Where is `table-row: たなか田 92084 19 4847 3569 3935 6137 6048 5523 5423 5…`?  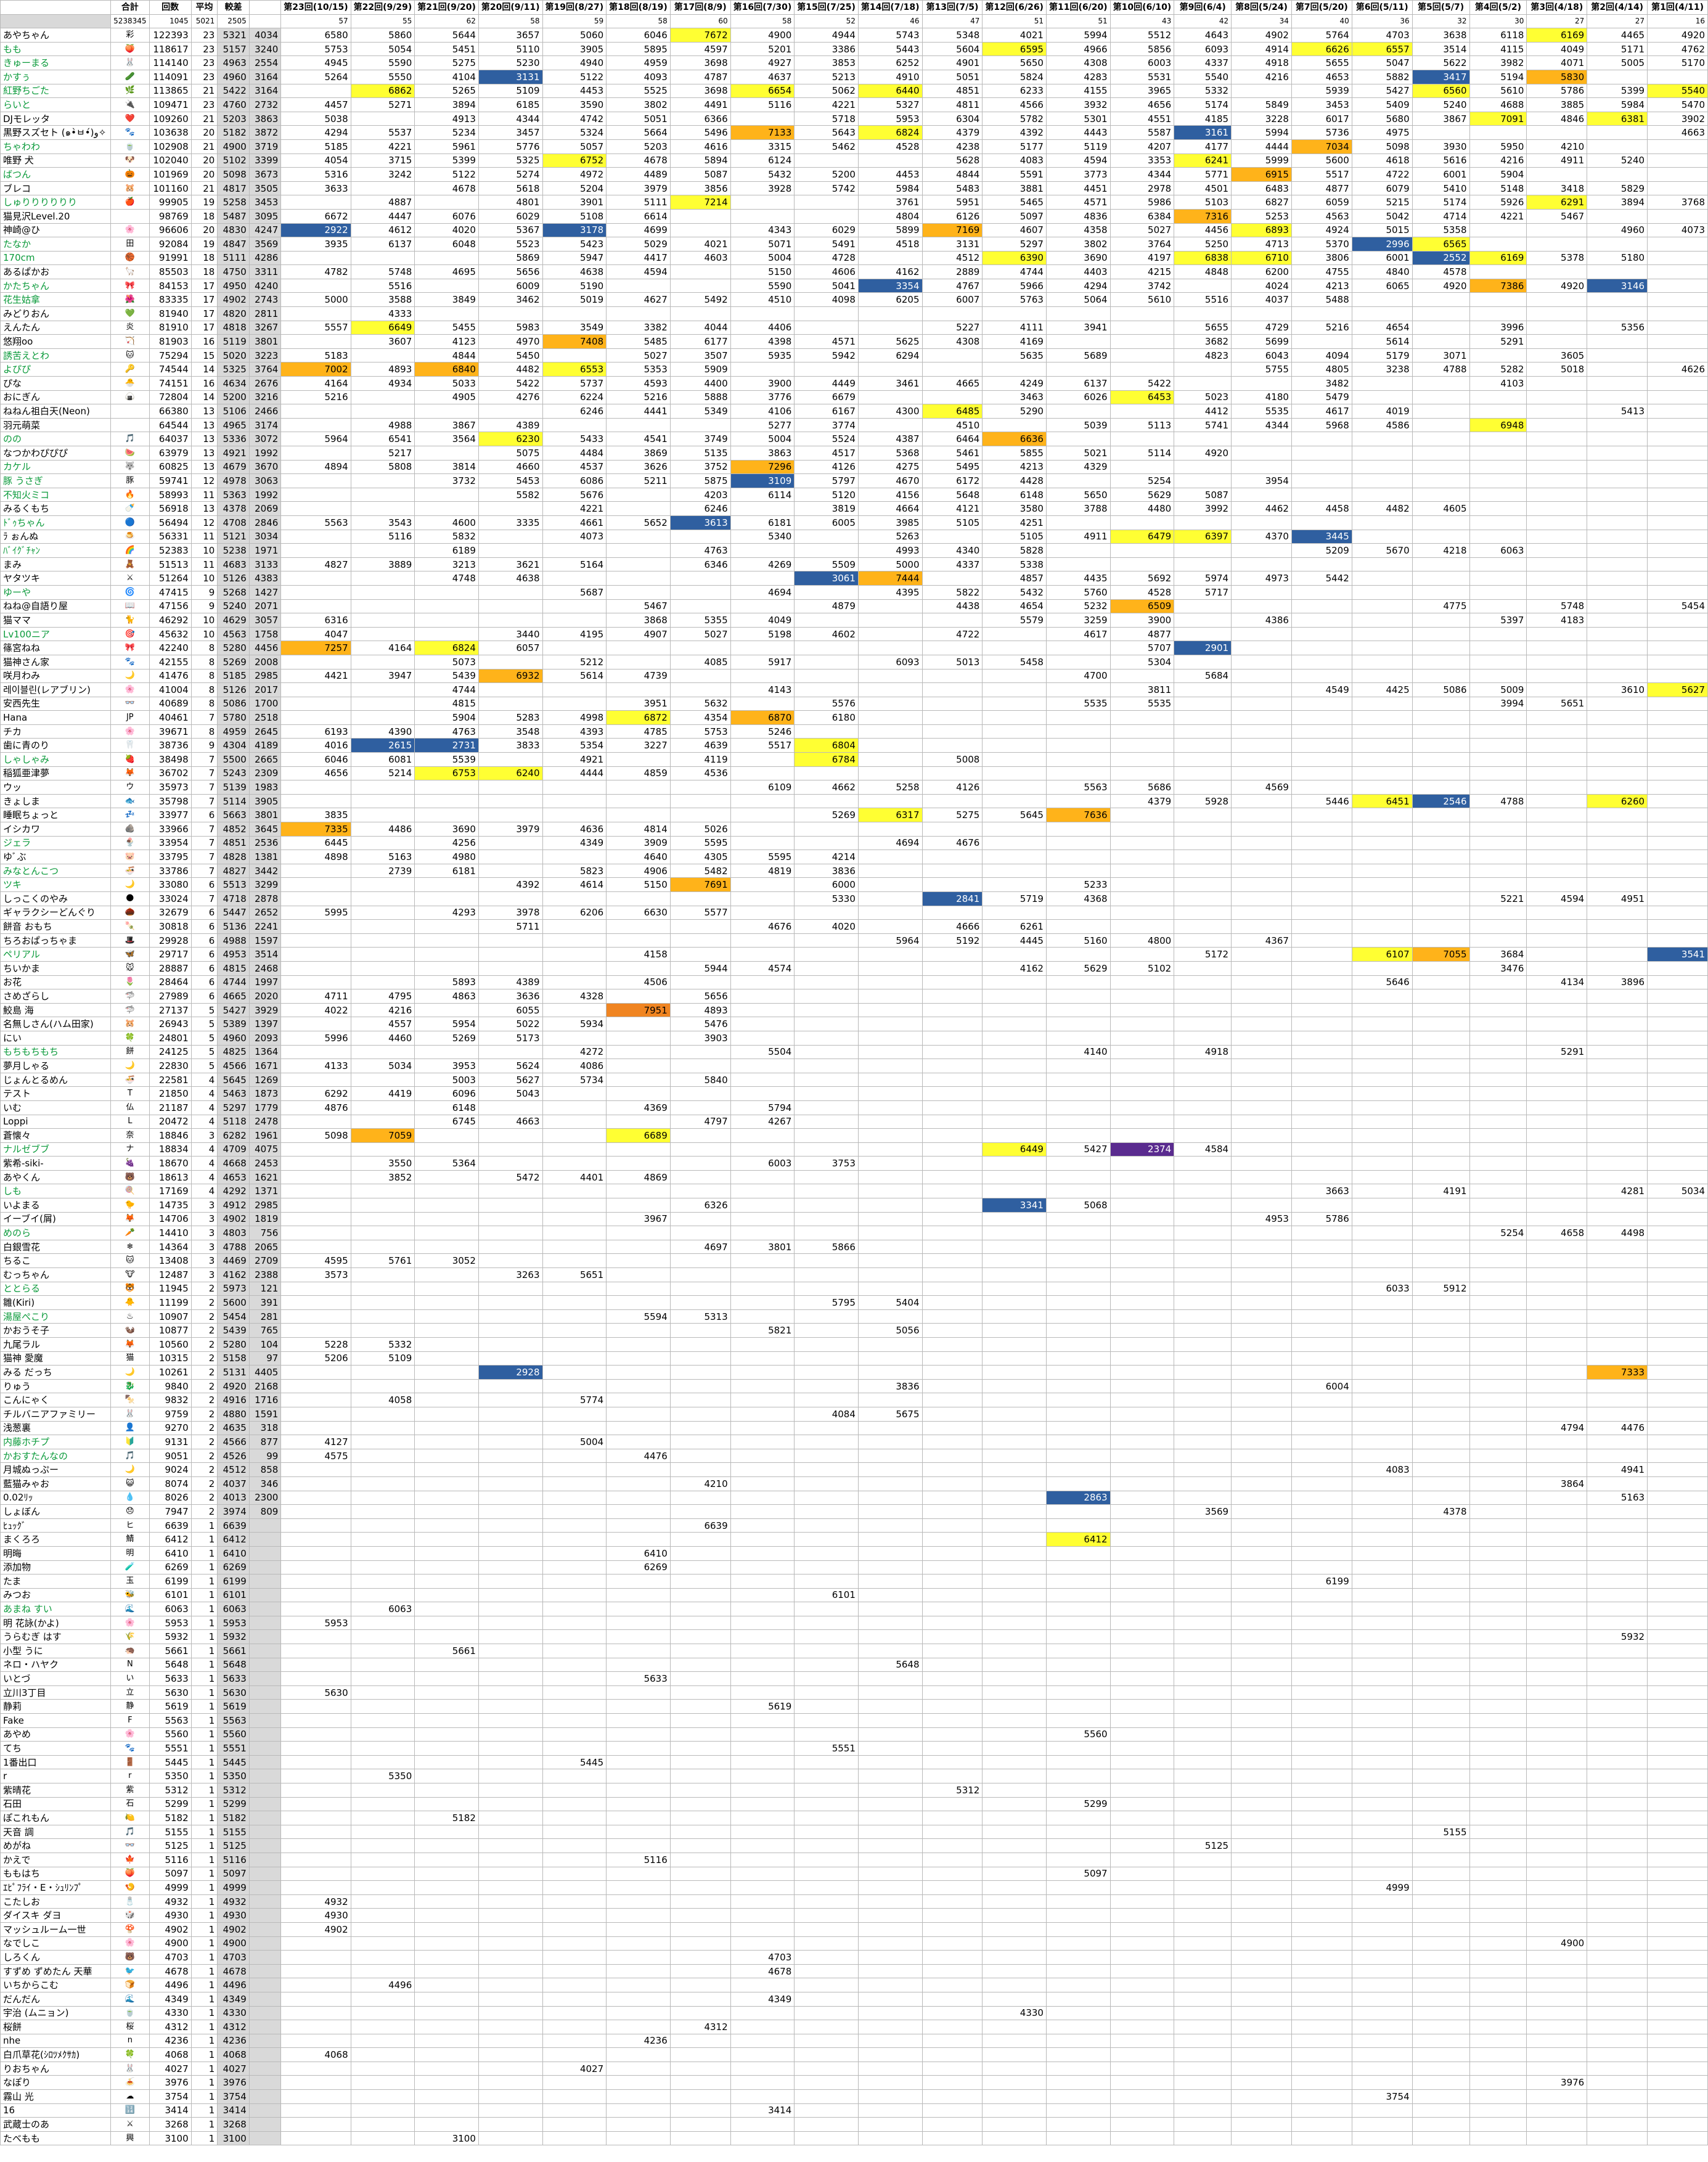 table-row: たなか田 92084 19 4847 3569 3935 6137 6048 5523 5423 5… is located at coordinates (854, 244).